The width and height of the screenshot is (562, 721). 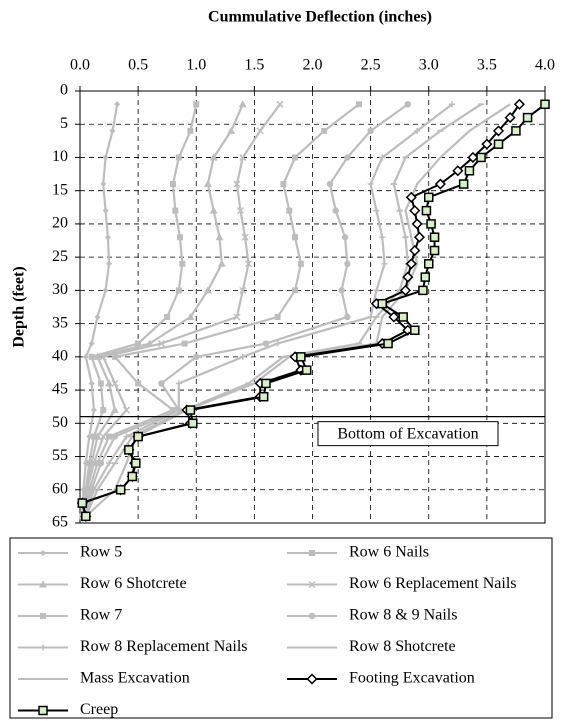 I want to click on legend-label: Row 6 Shotcrete, so click(x=133, y=583).